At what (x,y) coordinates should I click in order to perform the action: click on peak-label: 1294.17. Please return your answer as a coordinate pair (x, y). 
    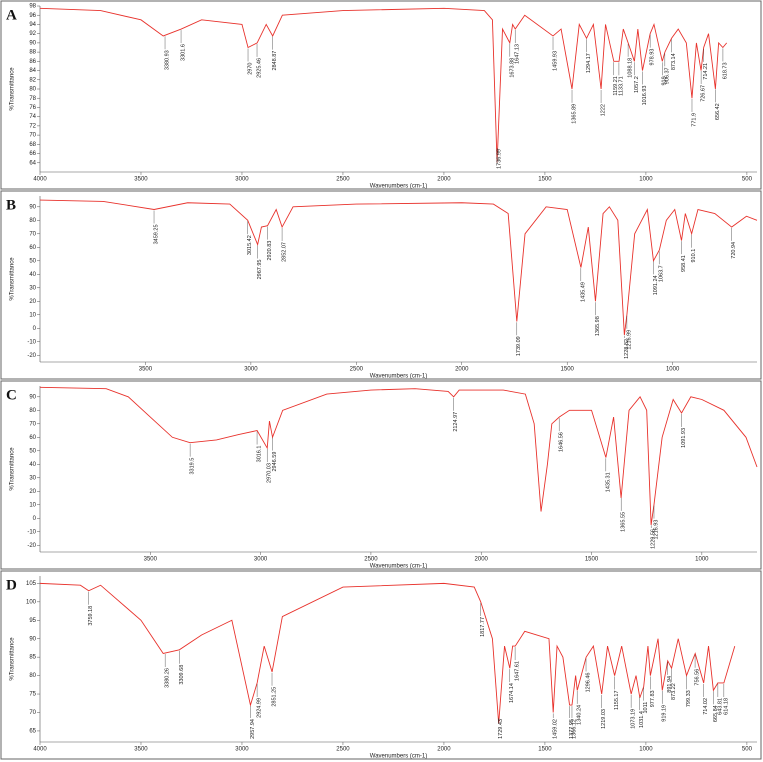
    Looking at the image, I should click on (589, 63).